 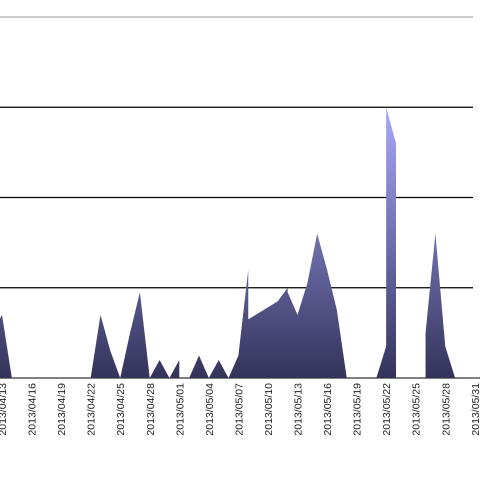 I want to click on x-tick-label: 2013/05/01, so click(x=180, y=409).